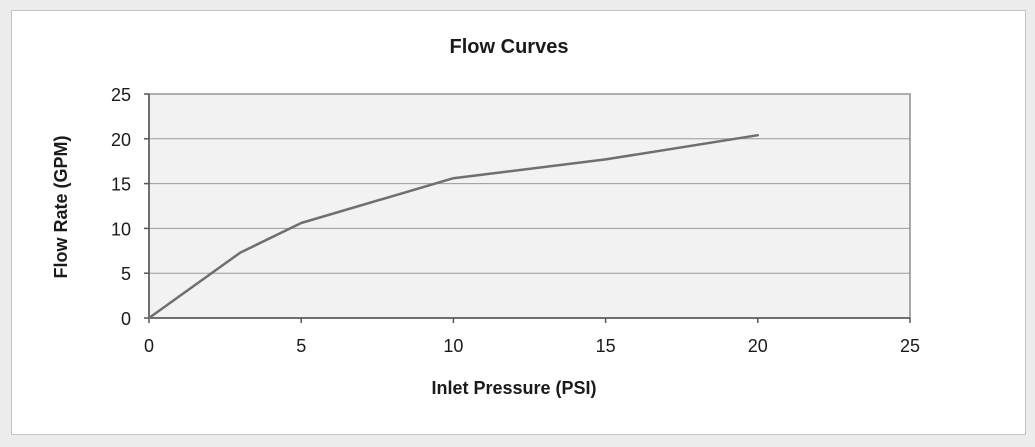  I want to click on y-tick-labels: 0 5 10 15 20 25, so click(121, 207).